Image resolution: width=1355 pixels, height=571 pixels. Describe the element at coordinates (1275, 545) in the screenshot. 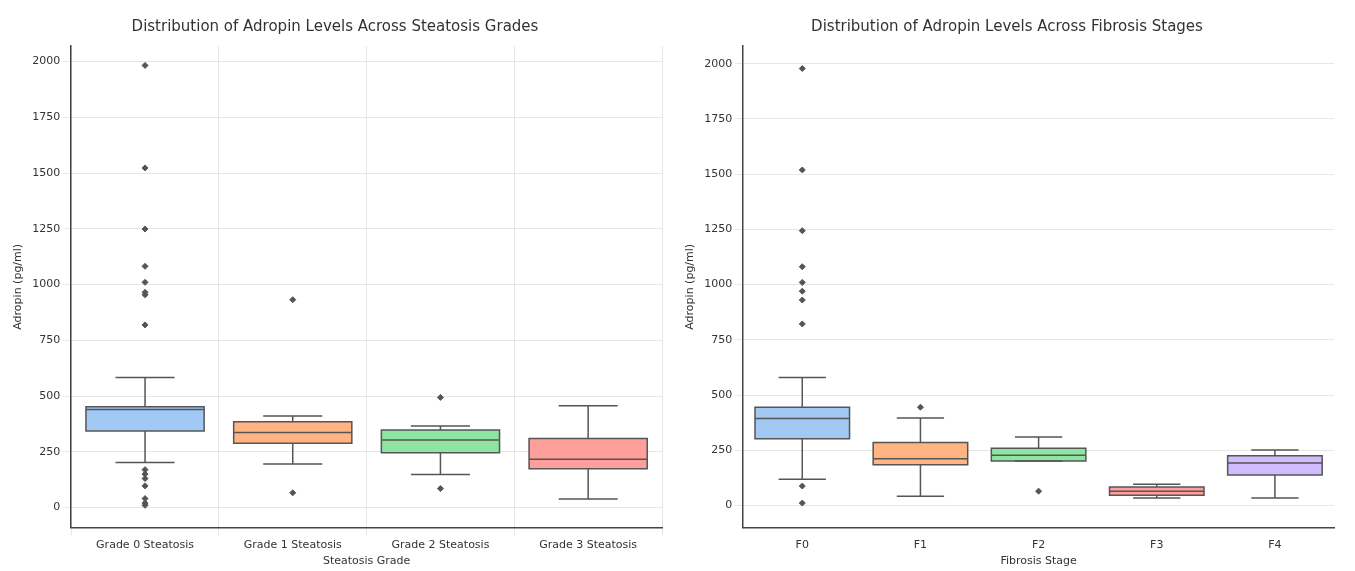

I see `x-tick-label: F4` at that location.